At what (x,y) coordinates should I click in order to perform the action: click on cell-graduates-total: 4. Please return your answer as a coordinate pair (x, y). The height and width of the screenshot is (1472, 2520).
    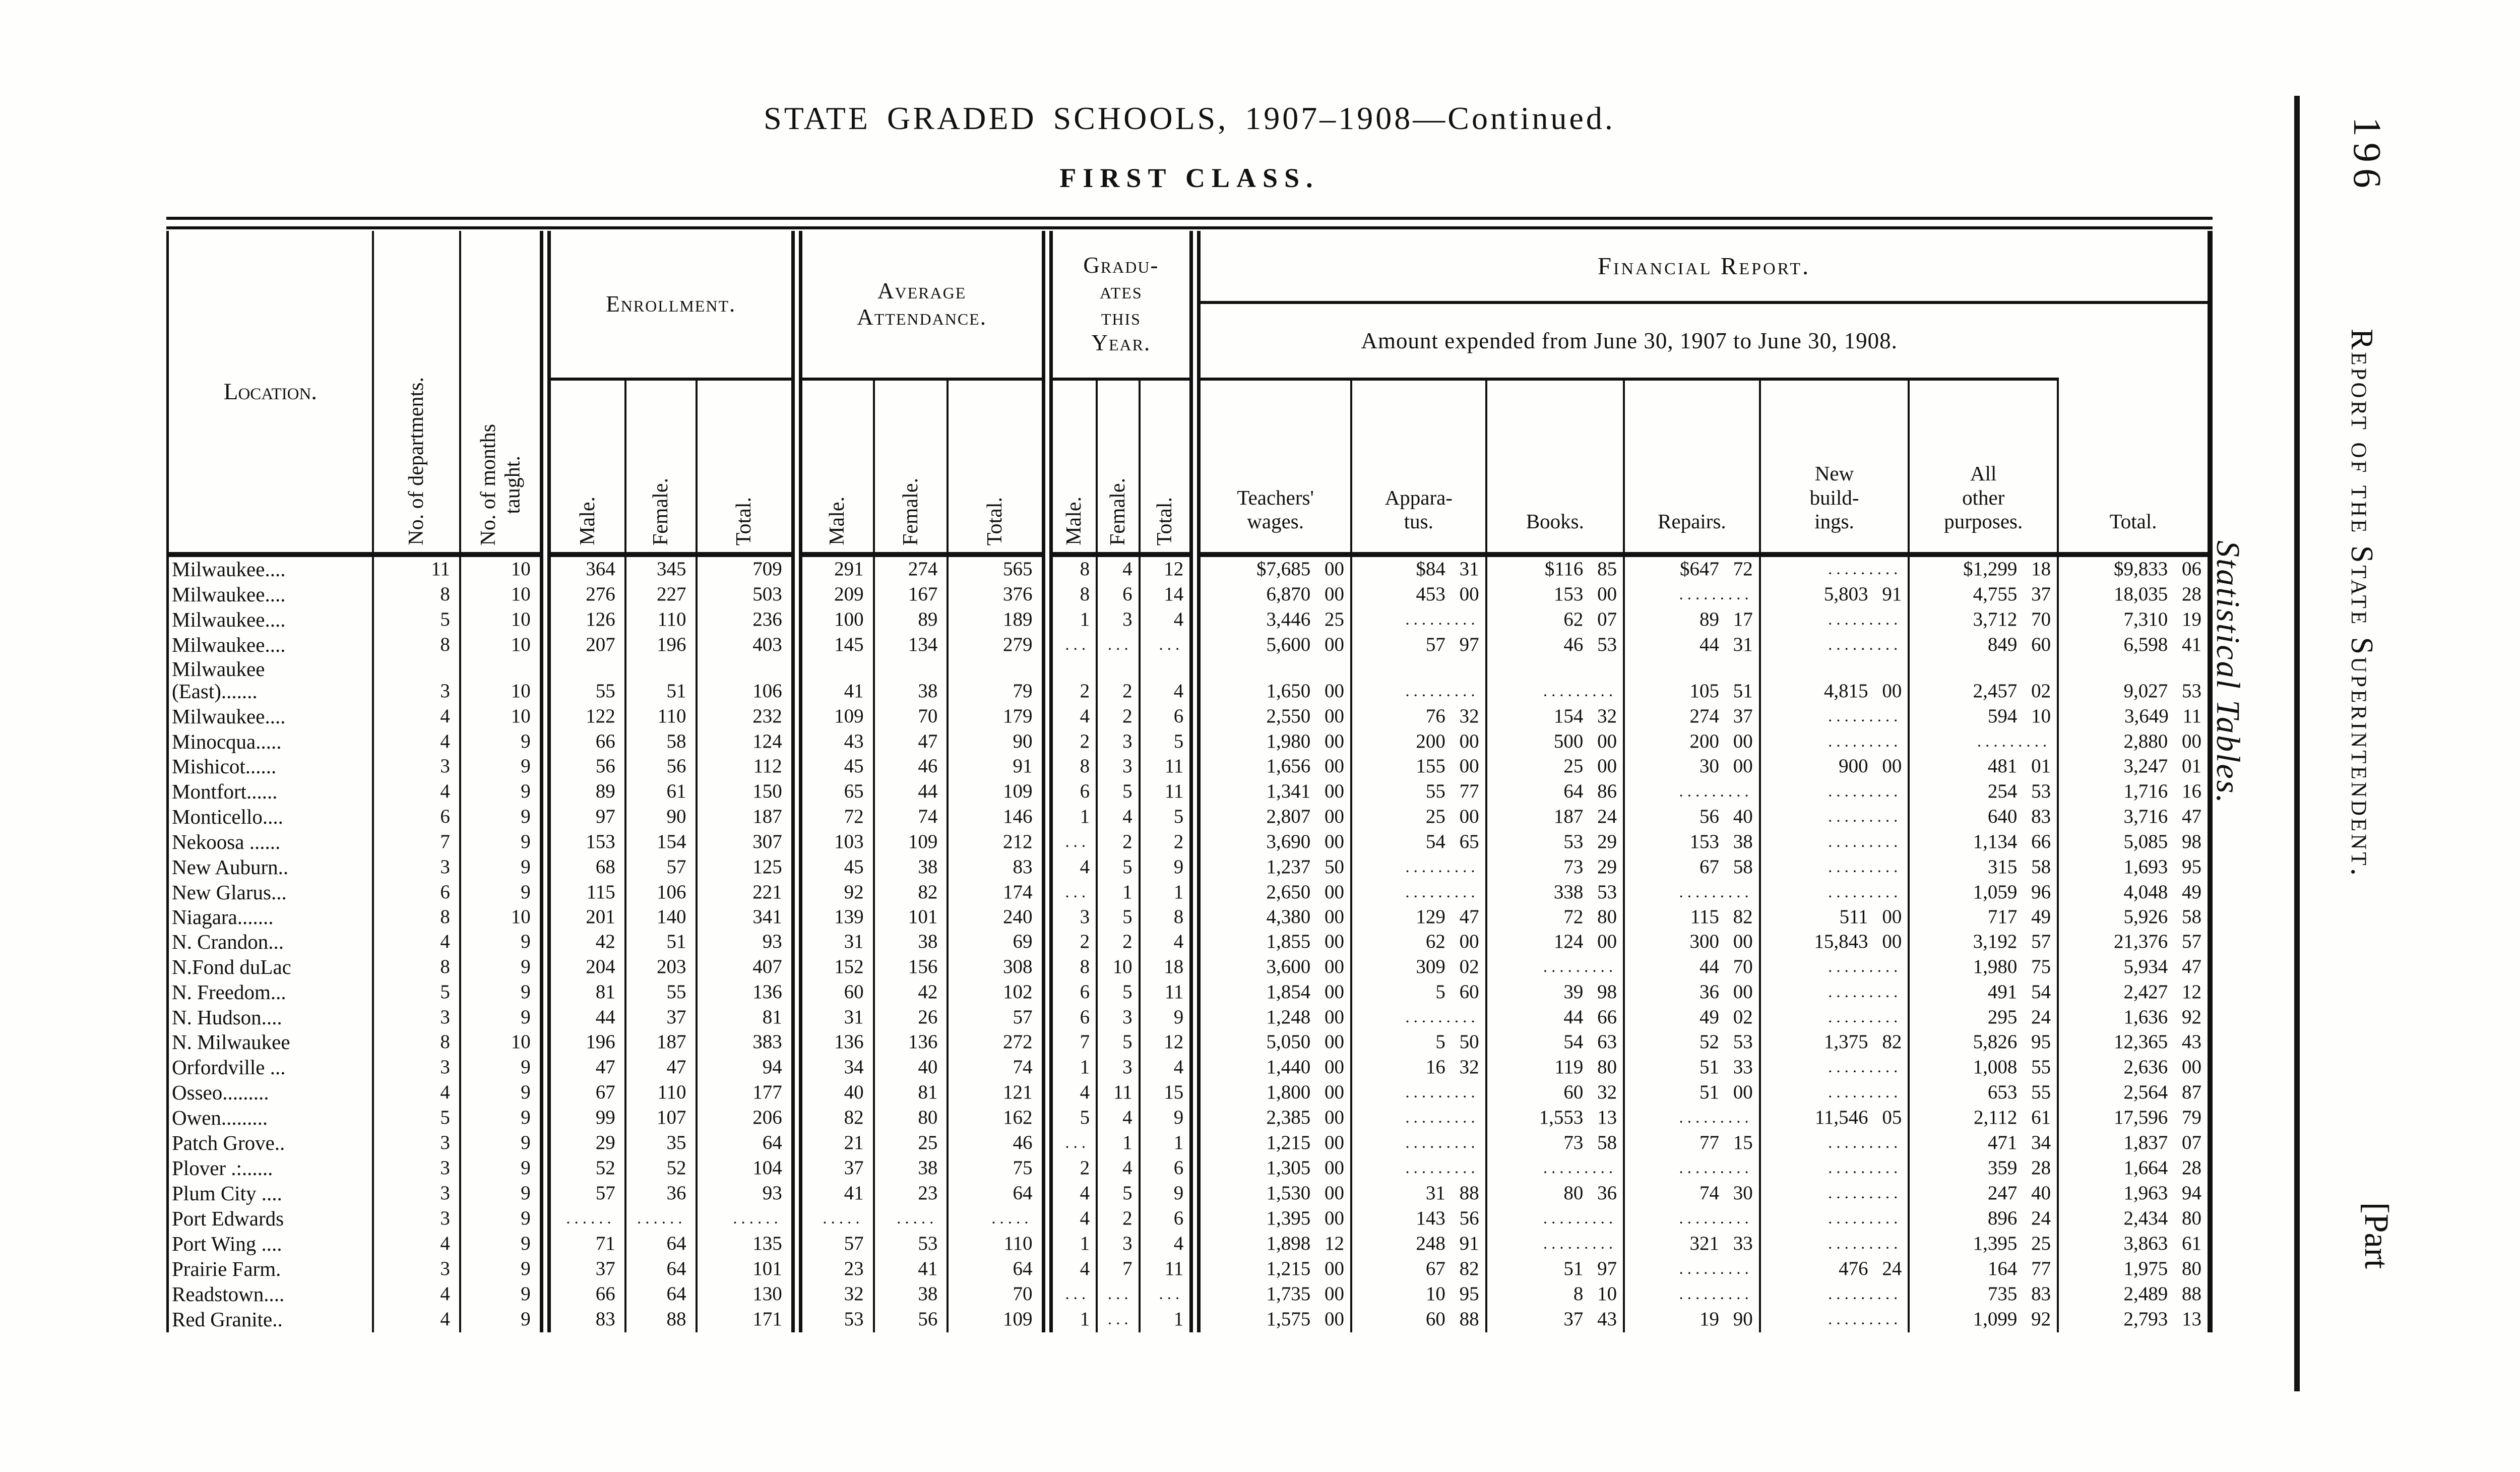
    Looking at the image, I should click on (1167, 1245).